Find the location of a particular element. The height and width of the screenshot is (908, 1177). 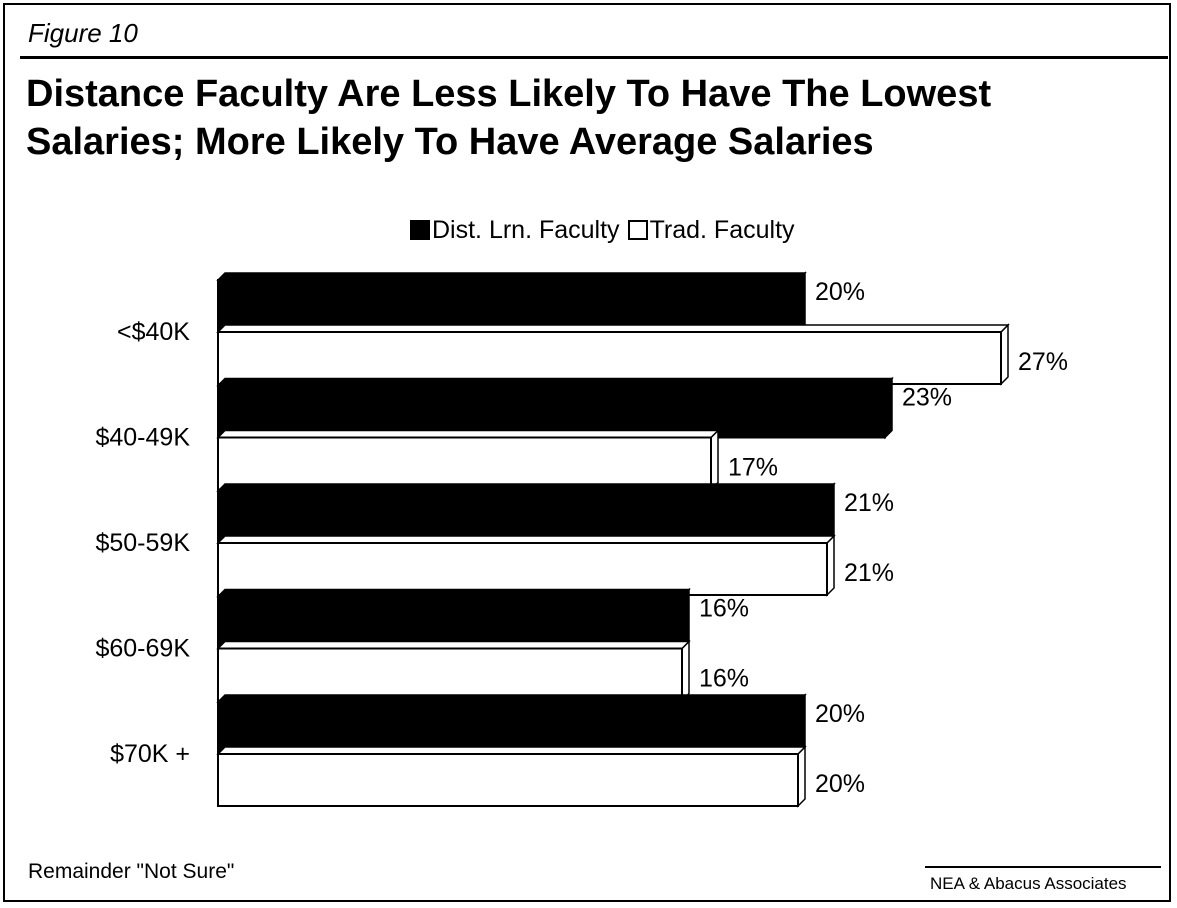

data-label-dist: 16% is located at coordinates (724, 609).